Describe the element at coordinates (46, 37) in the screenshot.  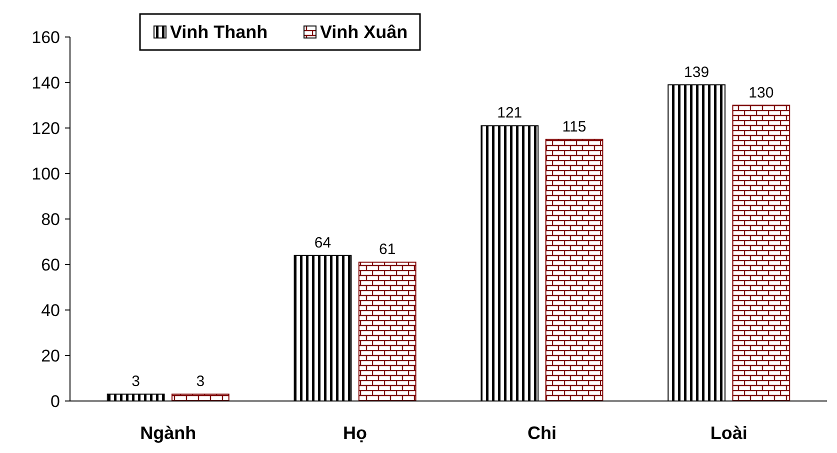
I see `y-tick-label: 160` at that location.